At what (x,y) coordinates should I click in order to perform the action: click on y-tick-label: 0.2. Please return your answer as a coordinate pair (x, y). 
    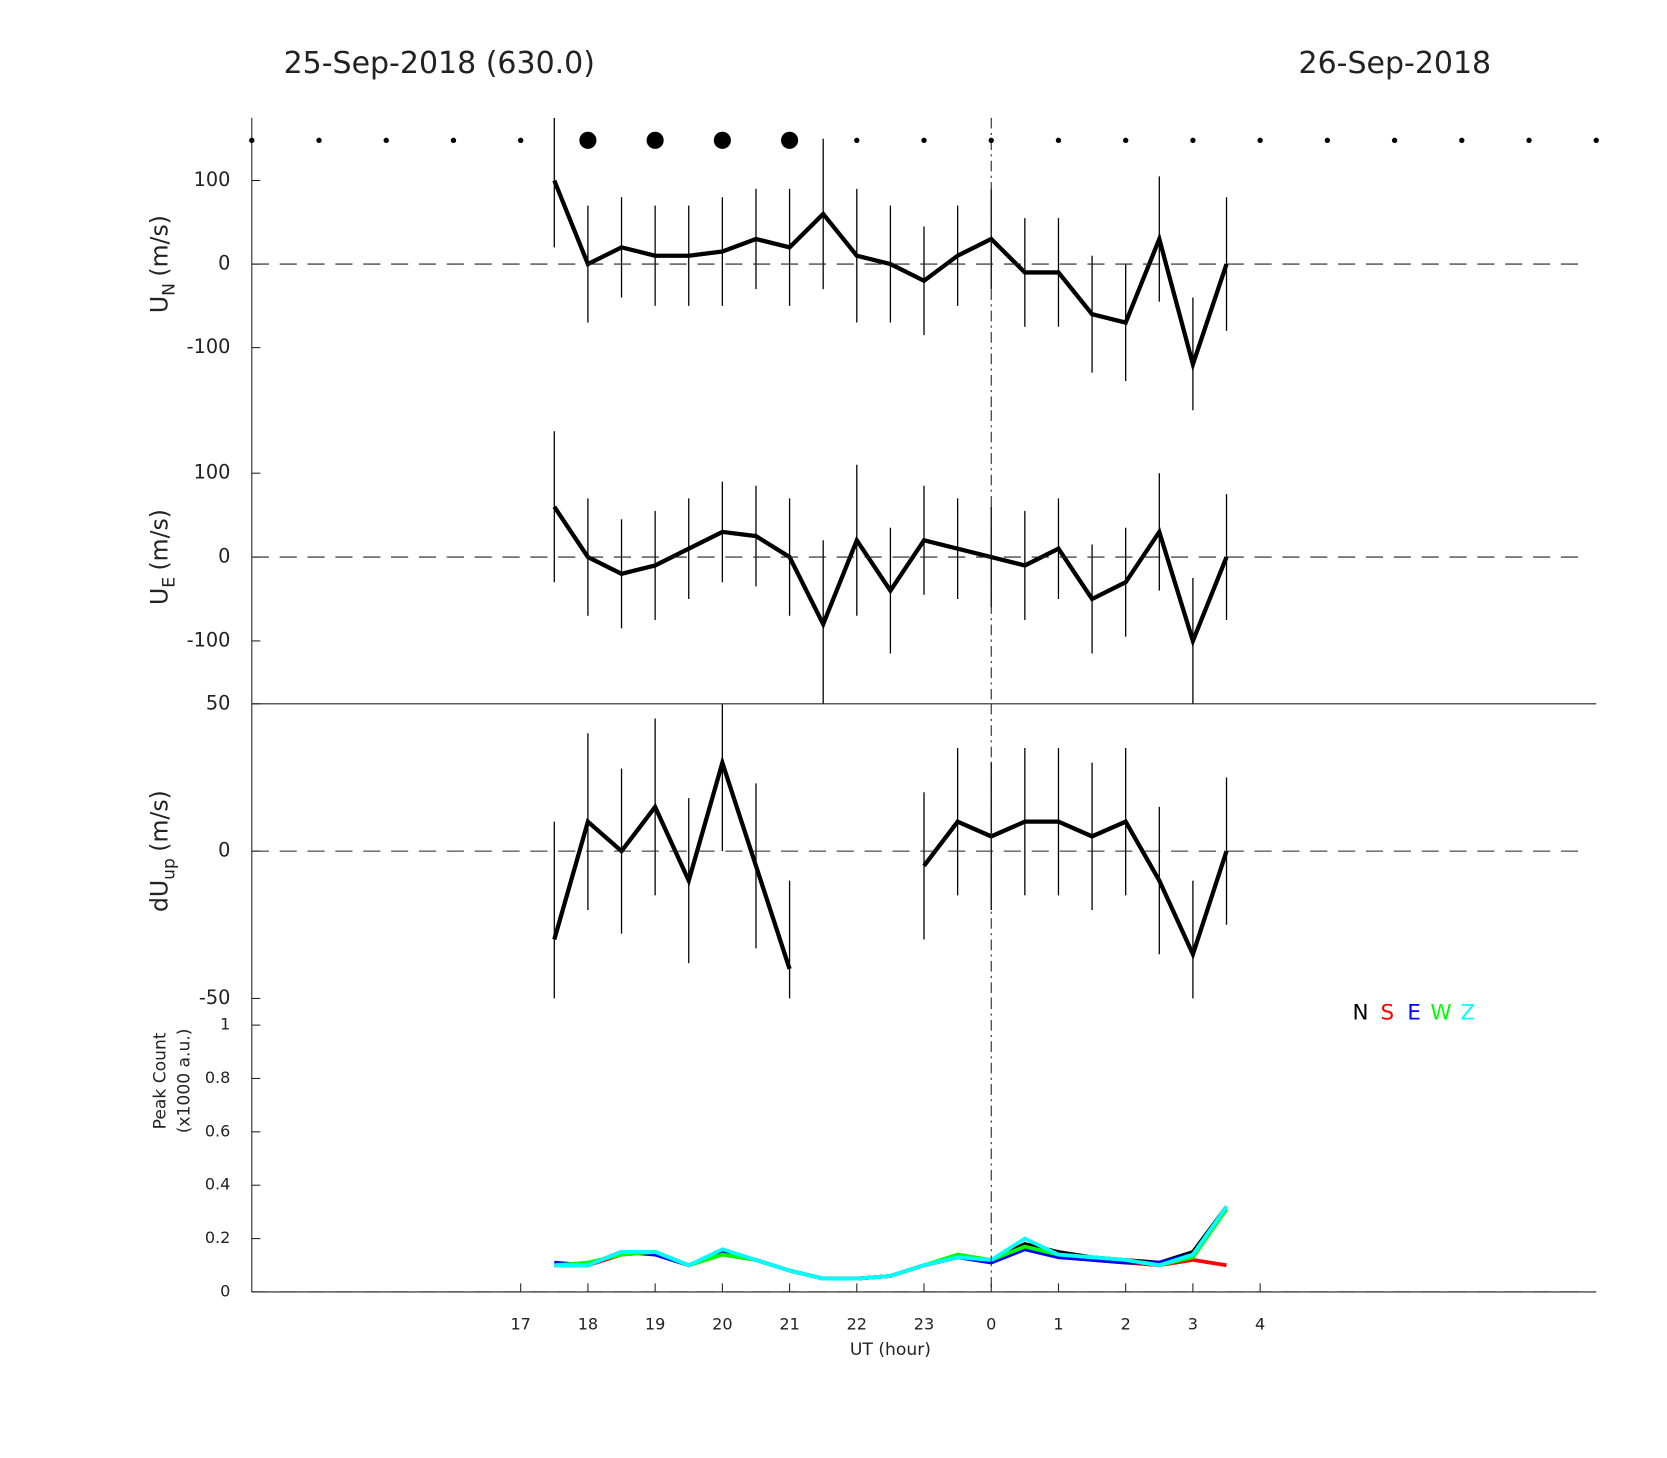
    Looking at the image, I should click on (218, 1237).